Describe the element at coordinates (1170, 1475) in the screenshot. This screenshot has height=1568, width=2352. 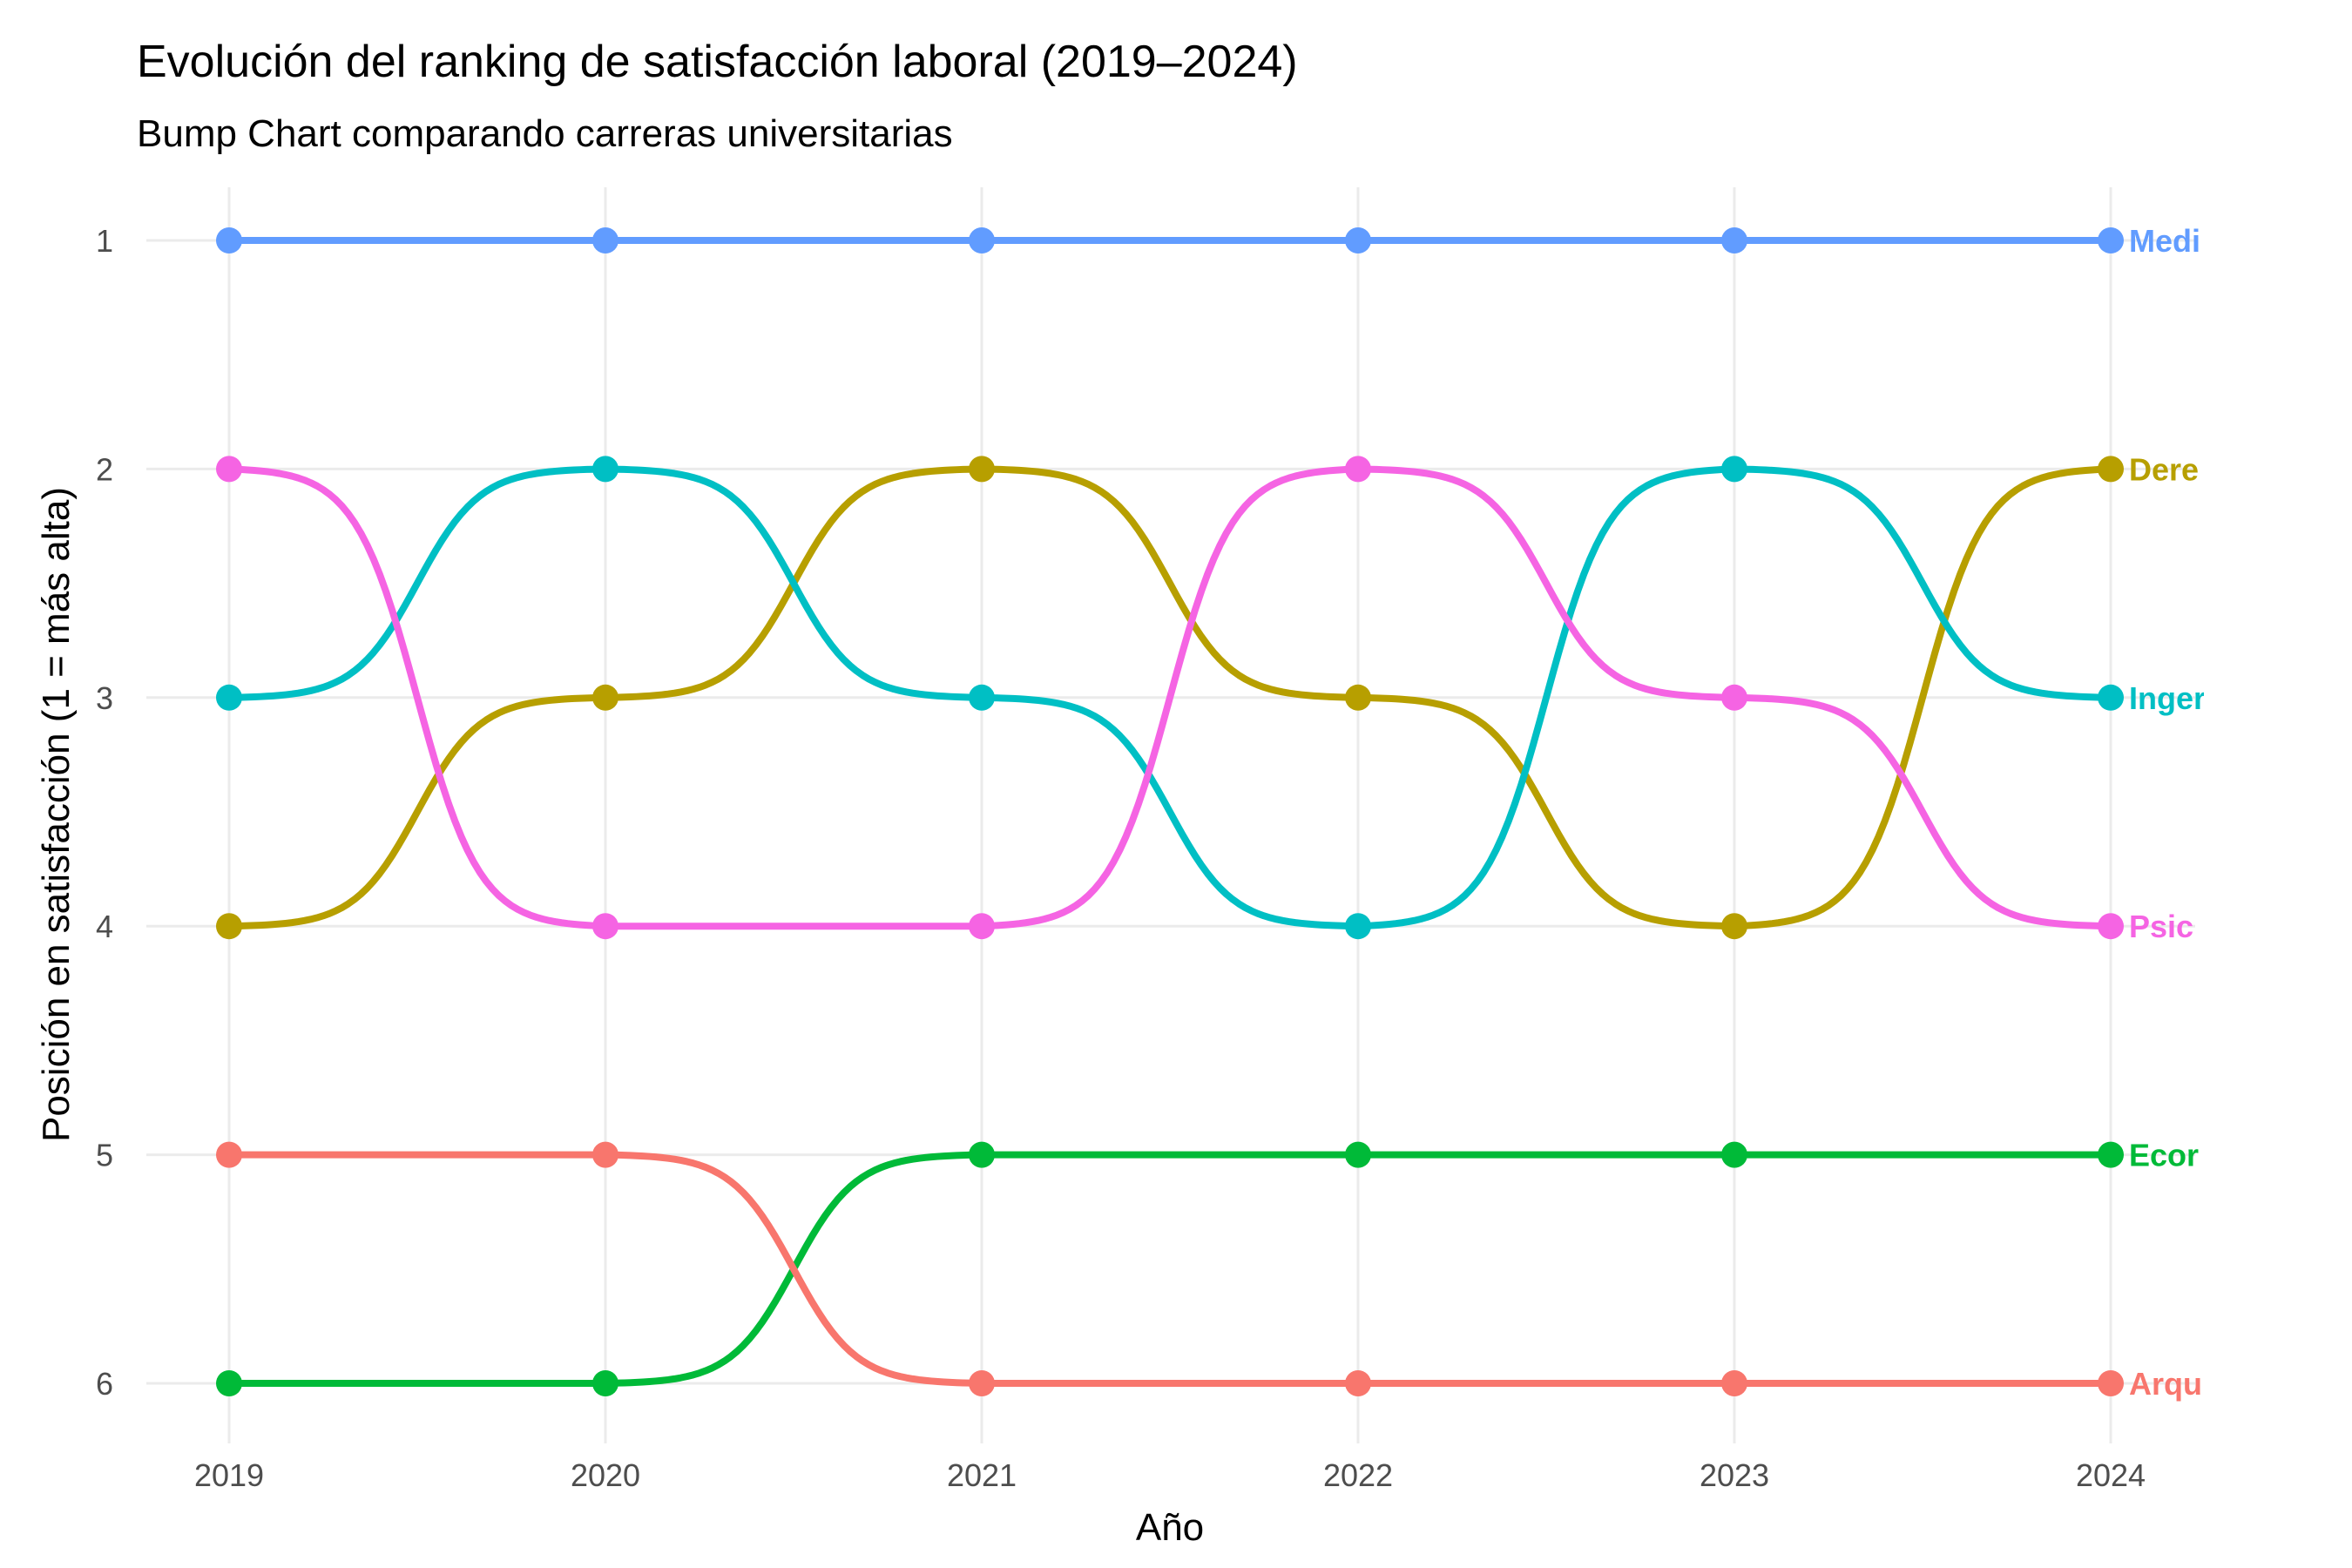
I see `x-axis-ticks: 2019 2020 2021 2022 2023 2024` at that location.